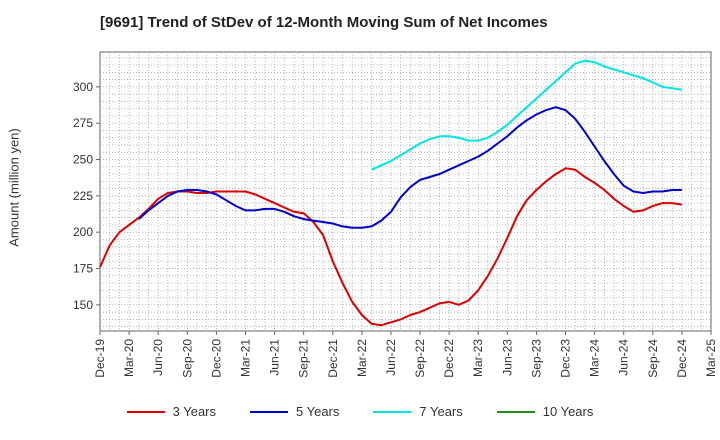 The width and height of the screenshot is (720, 440). I want to click on y-tick-label: 225, so click(83, 196).